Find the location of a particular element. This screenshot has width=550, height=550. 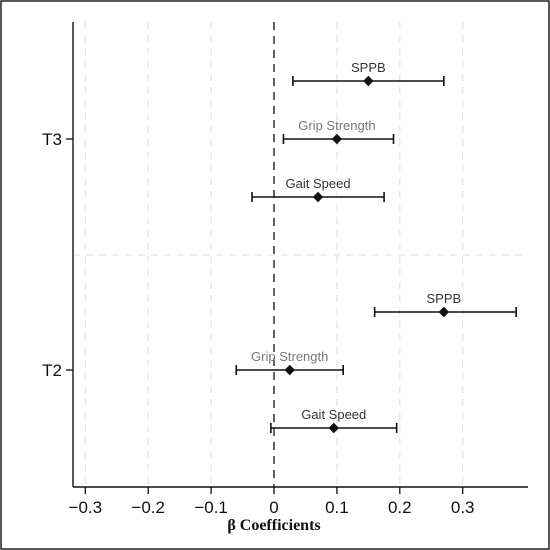

x-tick-label: 0.3 is located at coordinates (463, 507).